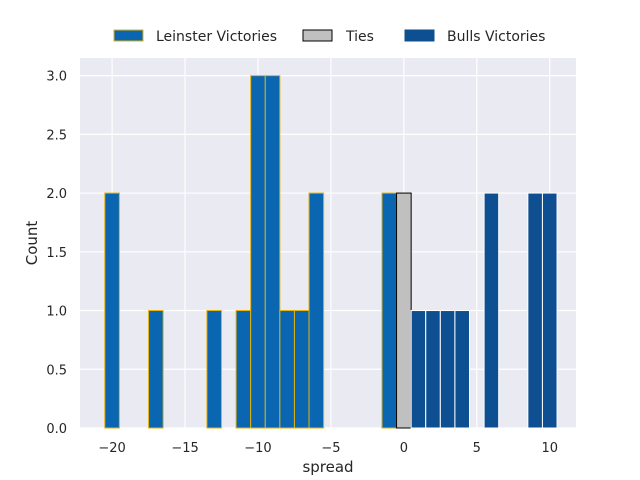  I want to click on legend-label-leinster: Leinster Victories, so click(216, 37).